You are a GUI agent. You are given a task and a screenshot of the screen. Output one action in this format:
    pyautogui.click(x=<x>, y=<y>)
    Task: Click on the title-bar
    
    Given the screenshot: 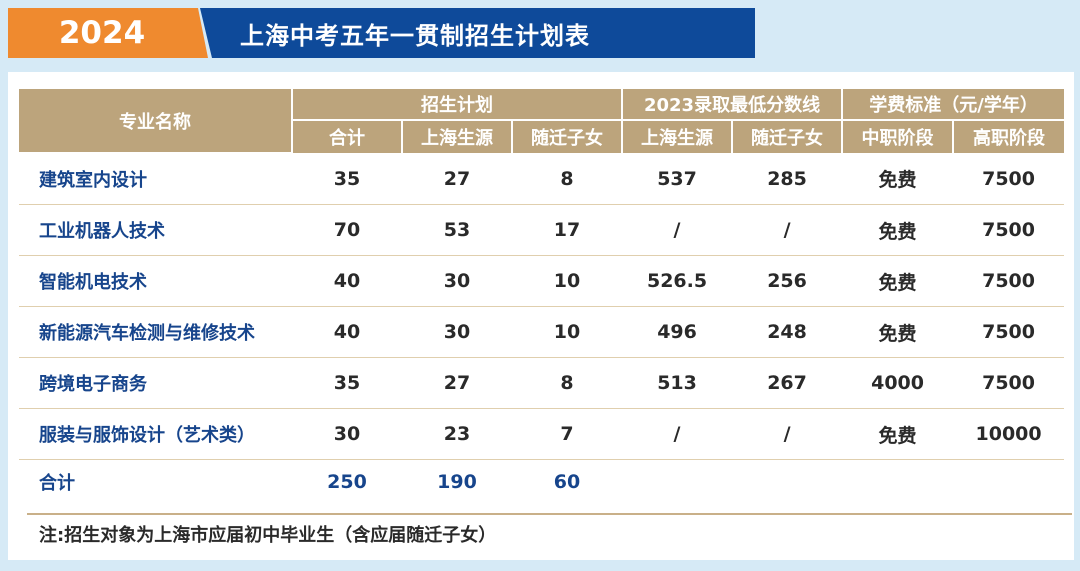 What is the action you would take?
    pyautogui.click(x=477, y=33)
    